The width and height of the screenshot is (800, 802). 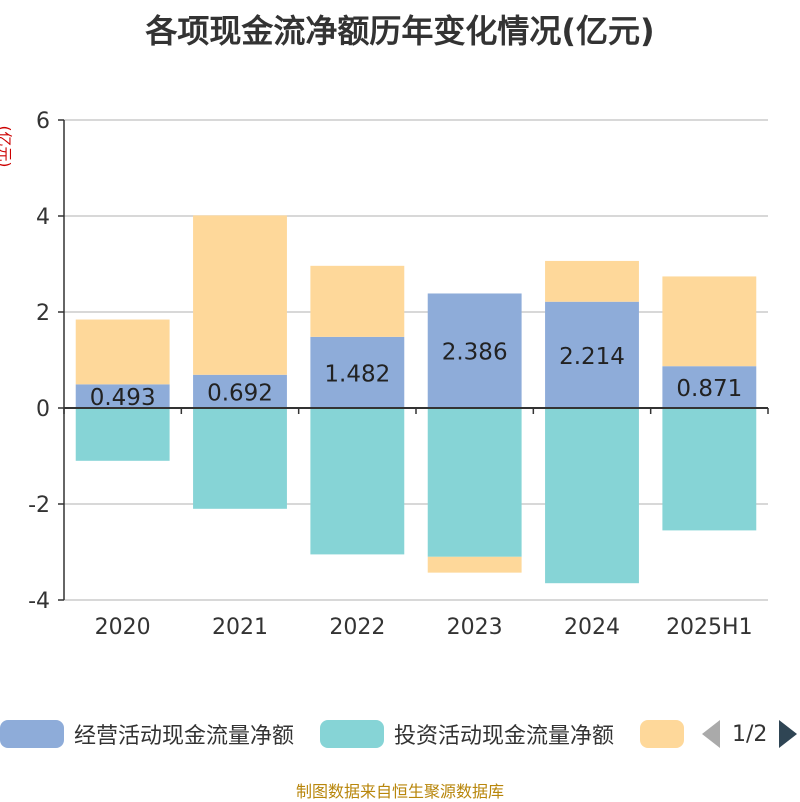 I want to click on bar-investing-2022, so click(x=357, y=481).